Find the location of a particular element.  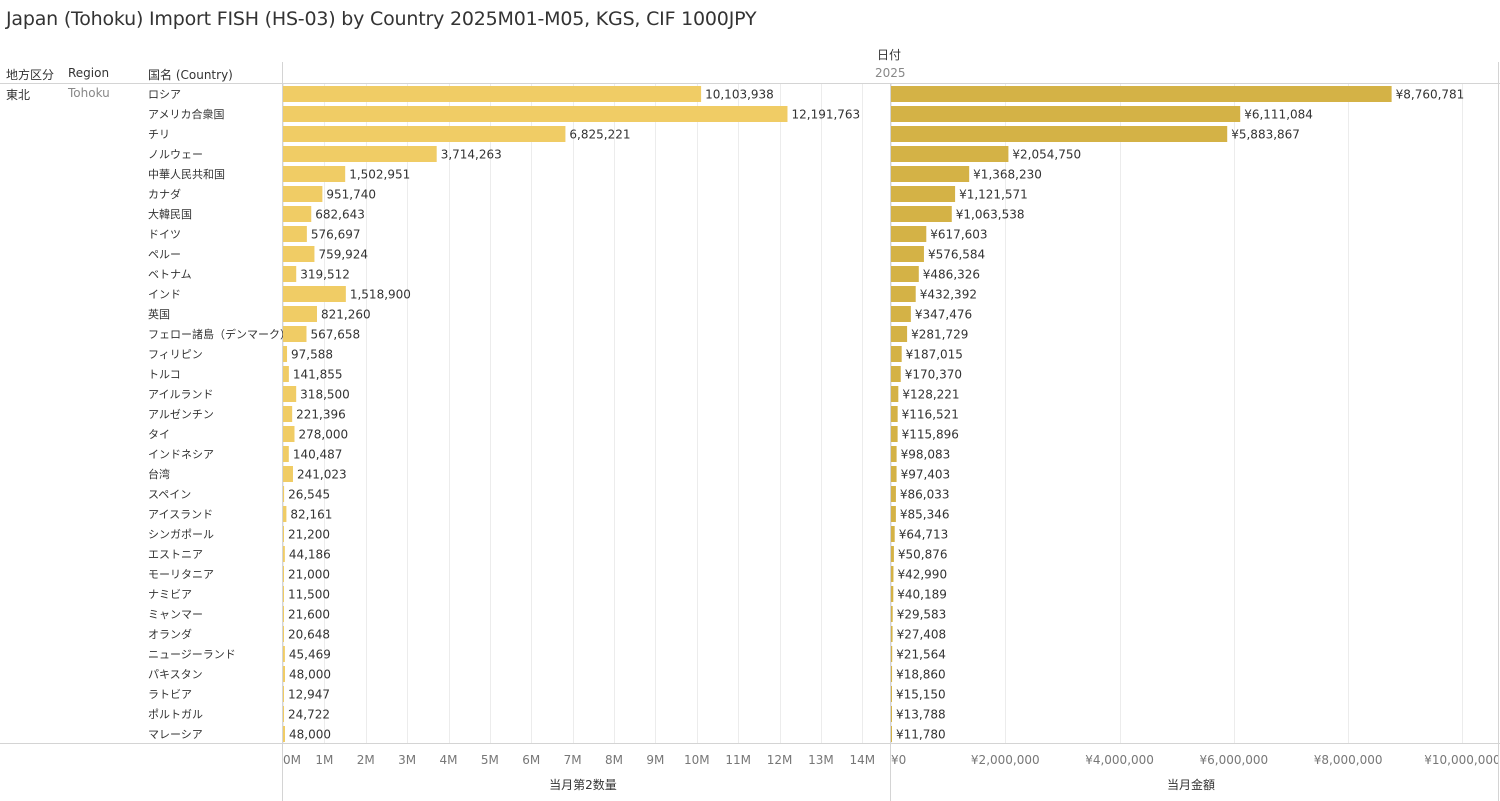

region-cell: Tohoku is located at coordinates (89, 93).